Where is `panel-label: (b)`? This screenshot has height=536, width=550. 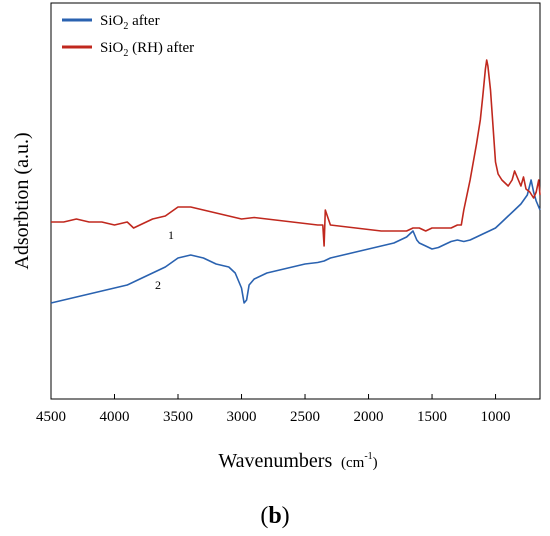 panel-label: (b) is located at coordinates (274, 516).